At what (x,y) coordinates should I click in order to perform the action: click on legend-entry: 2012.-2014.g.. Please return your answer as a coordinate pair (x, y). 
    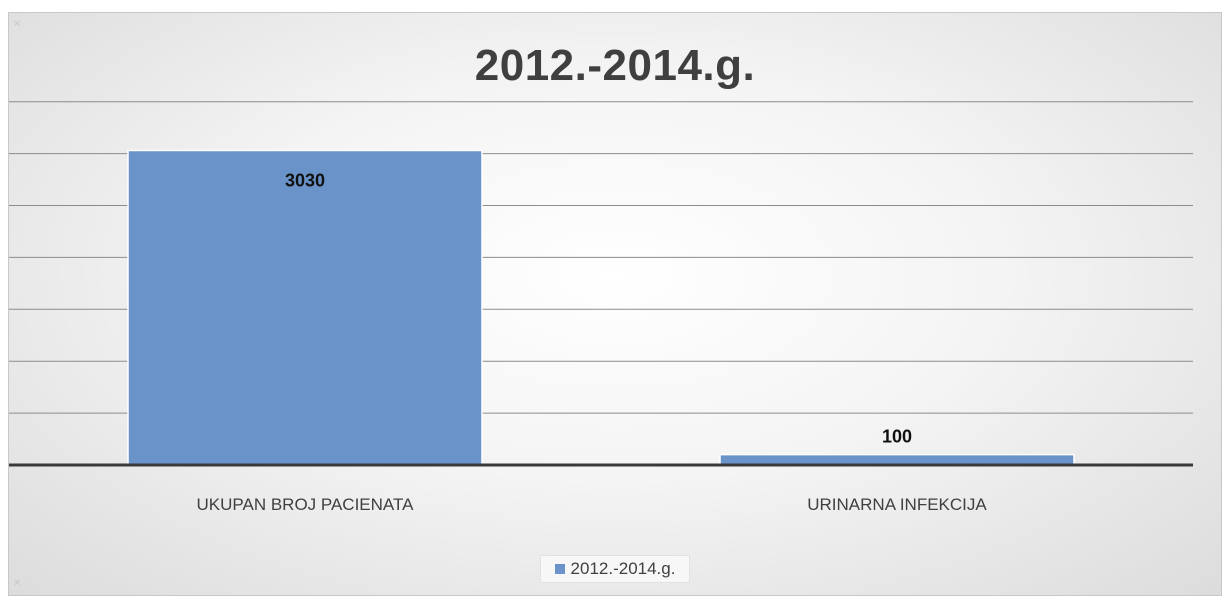
    Looking at the image, I should click on (615, 569).